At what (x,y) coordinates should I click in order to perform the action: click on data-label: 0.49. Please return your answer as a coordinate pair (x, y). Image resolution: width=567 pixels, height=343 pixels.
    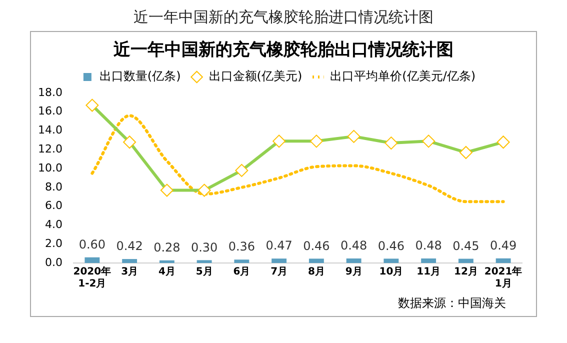
    Looking at the image, I should click on (503, 245).